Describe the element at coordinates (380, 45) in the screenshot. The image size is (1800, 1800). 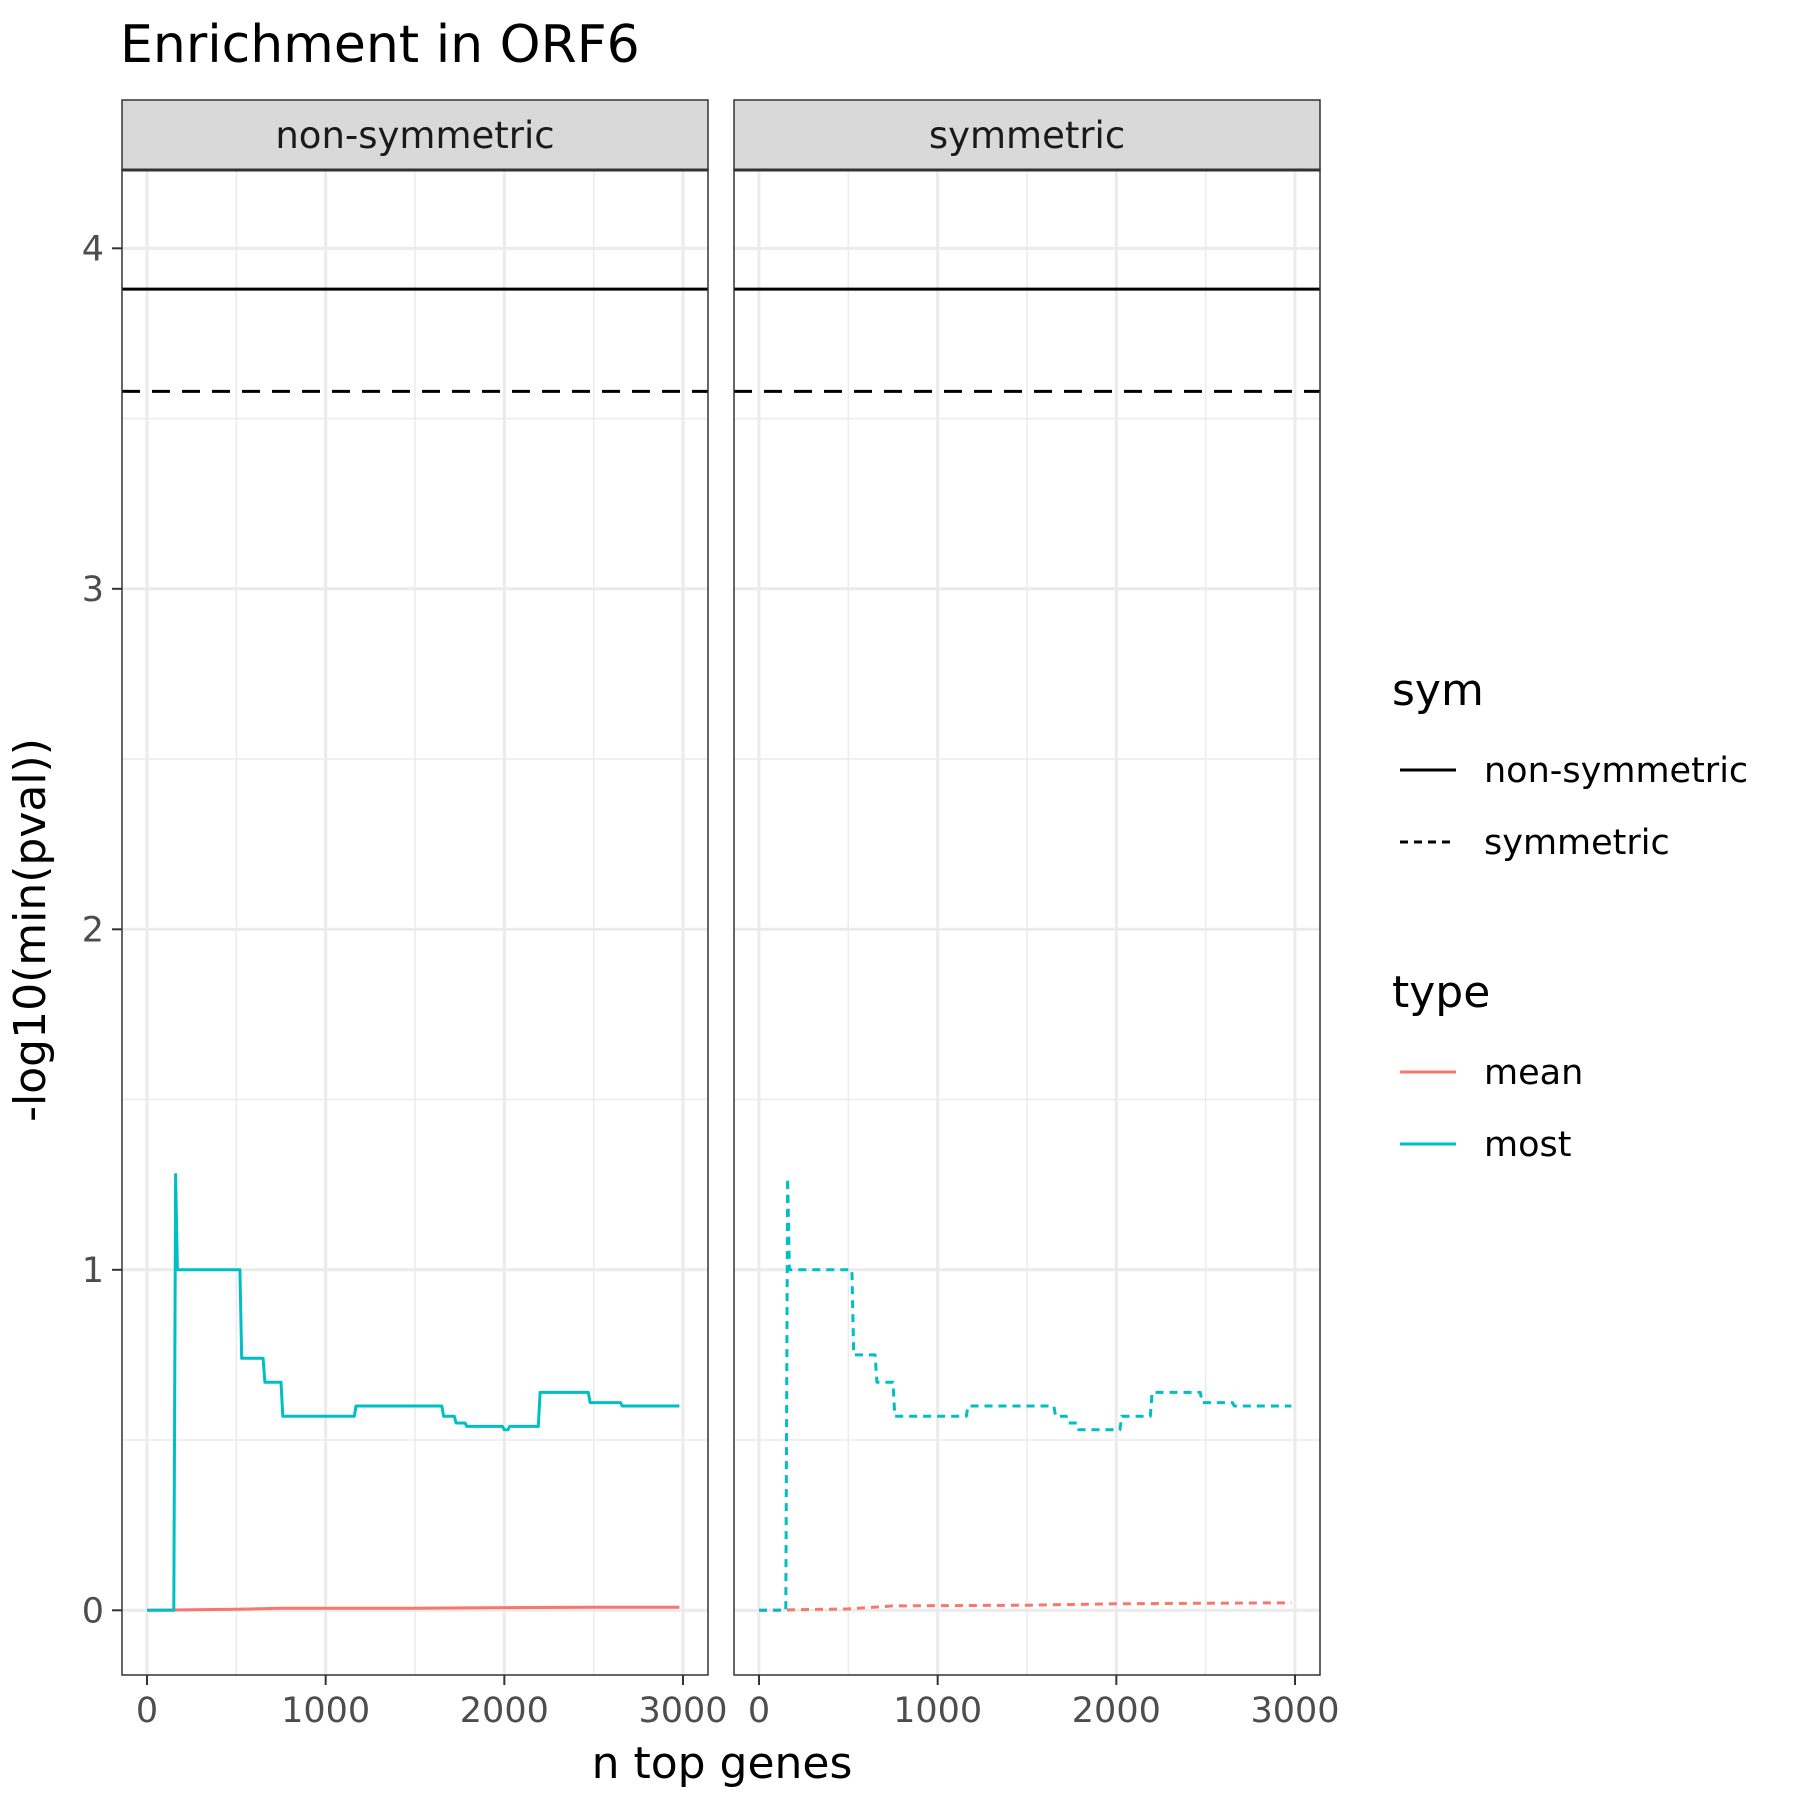
I see `chart-title: Enrichment in ORF6` at that location.